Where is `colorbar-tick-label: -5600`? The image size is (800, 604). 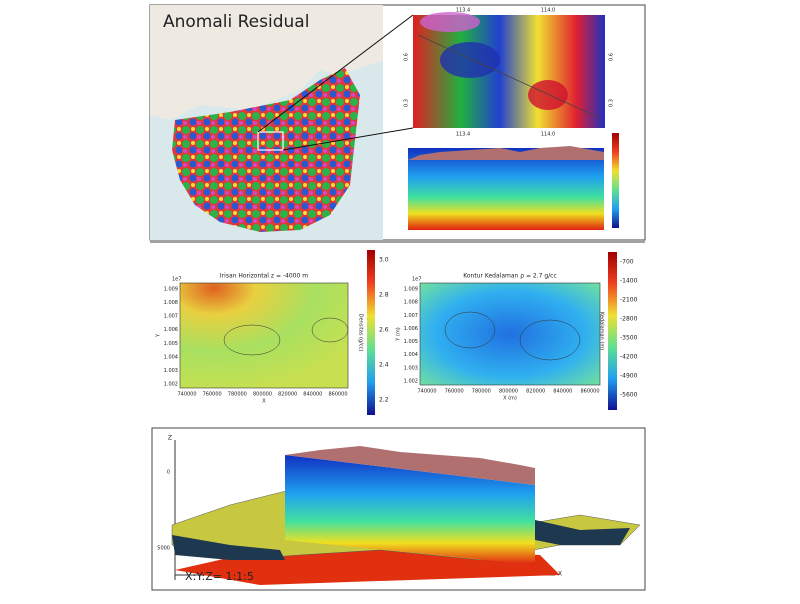 colorbar-tick-label: -5600 is located at coordinates (629, 395).